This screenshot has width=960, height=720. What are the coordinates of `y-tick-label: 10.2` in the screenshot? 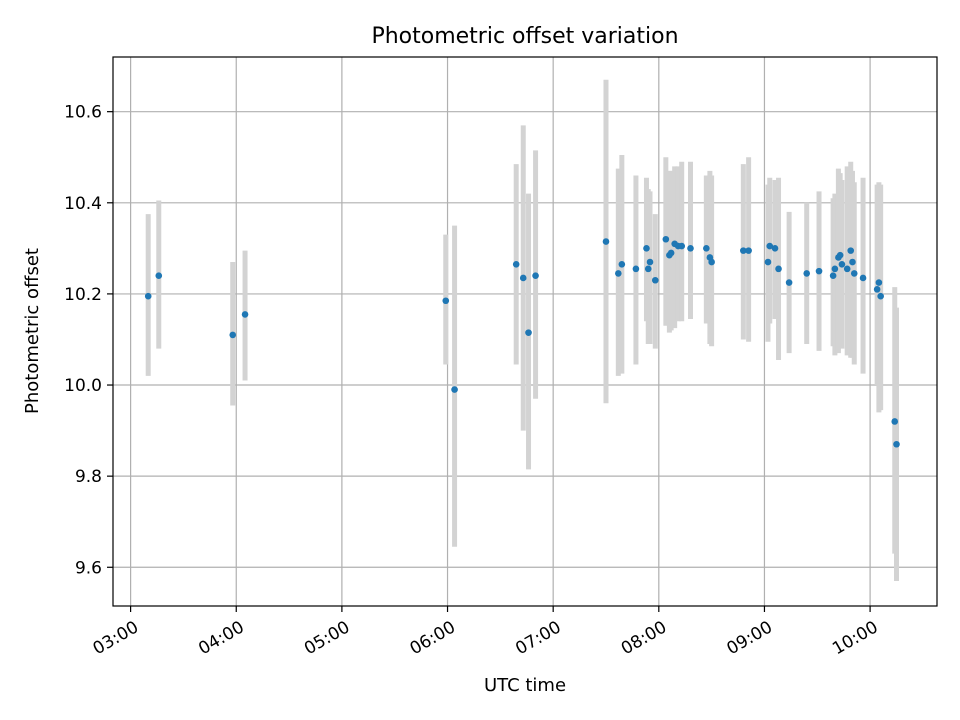 It's located at (83, 295).